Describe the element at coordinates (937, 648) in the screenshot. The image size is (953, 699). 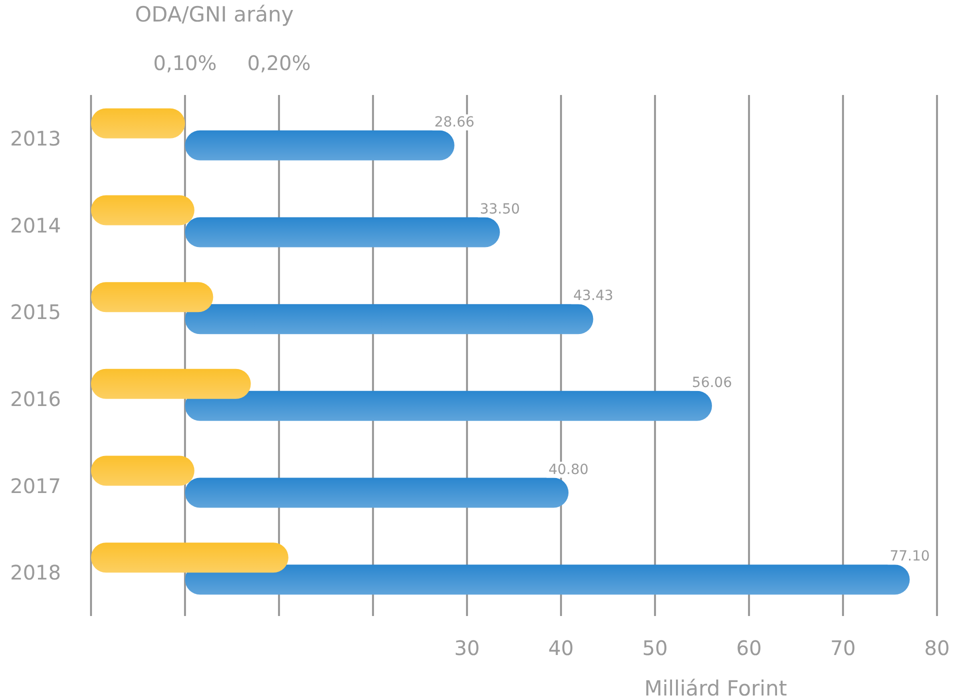
I see `x-tick-label: 80` at that location.